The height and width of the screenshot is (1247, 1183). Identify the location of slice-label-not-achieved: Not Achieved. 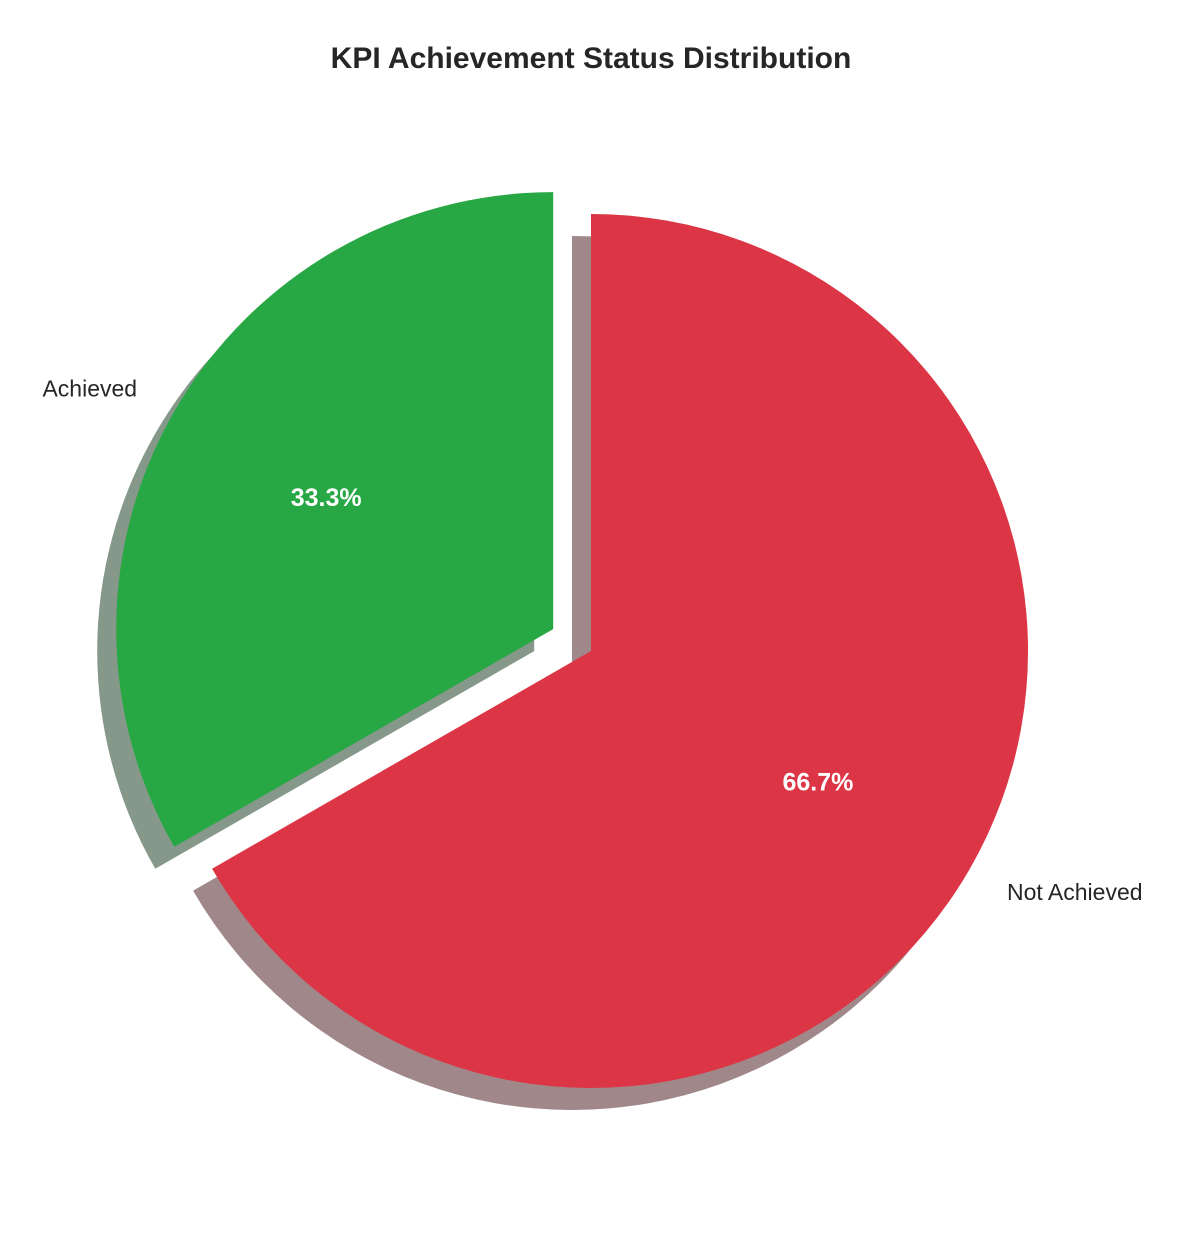
(1075, 892).